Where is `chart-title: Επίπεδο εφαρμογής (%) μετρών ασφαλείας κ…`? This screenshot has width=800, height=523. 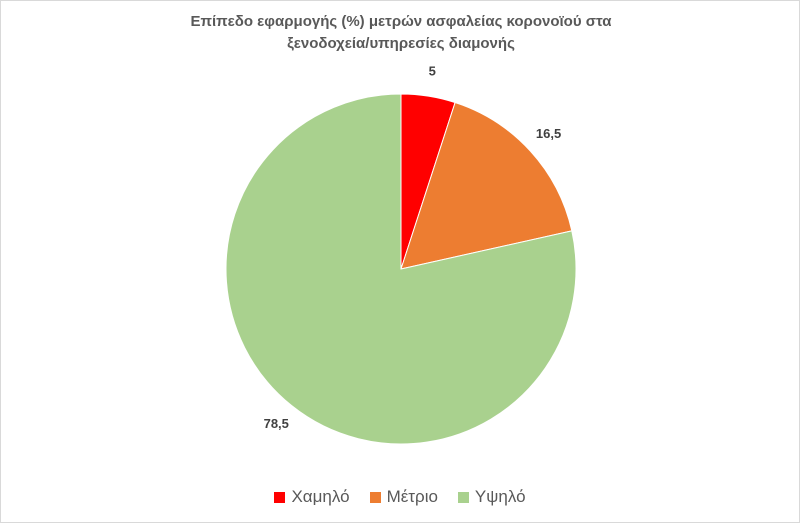 chart-title: Επίπεδο εφαρμογής (%) μετρών ασφαλείας κ… is located at coordinates (401, 32).